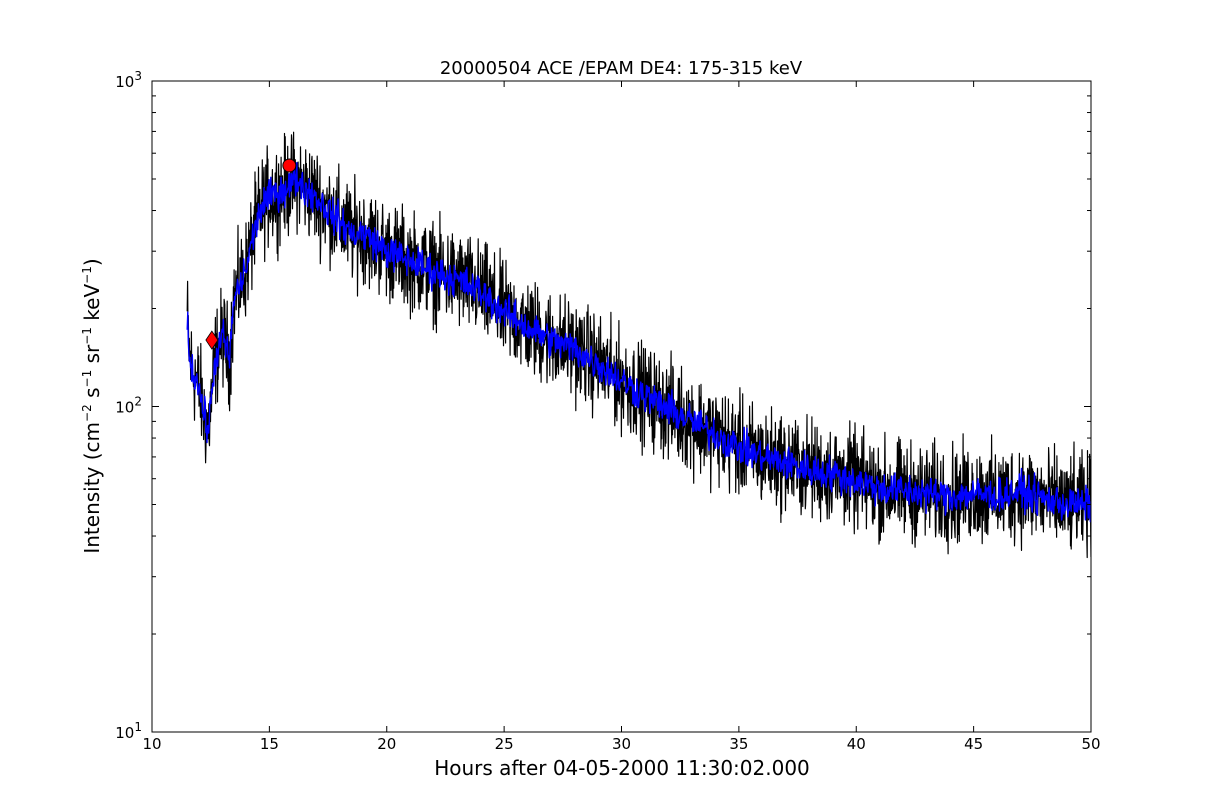 The height and width of the screenshot is (812, 1212). I want to click on x-tick-label: 15, so click(269, 744).